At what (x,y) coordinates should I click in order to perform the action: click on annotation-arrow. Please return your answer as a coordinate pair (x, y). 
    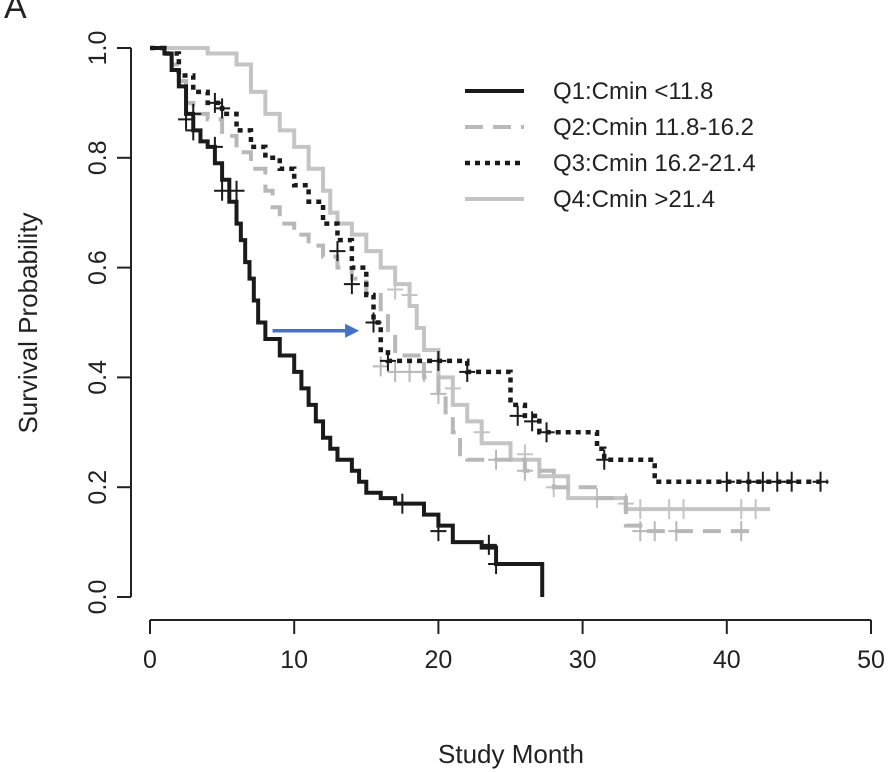
    Looking at the image, I should click on (316, 330).